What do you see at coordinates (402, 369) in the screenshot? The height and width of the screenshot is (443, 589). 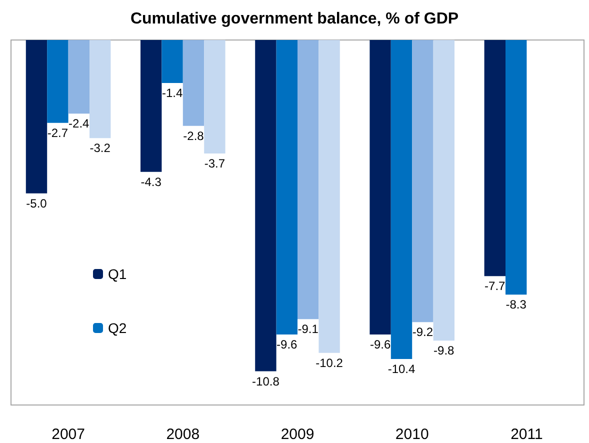 I see `data-label: -10.4` at bounding box center [402, 369].